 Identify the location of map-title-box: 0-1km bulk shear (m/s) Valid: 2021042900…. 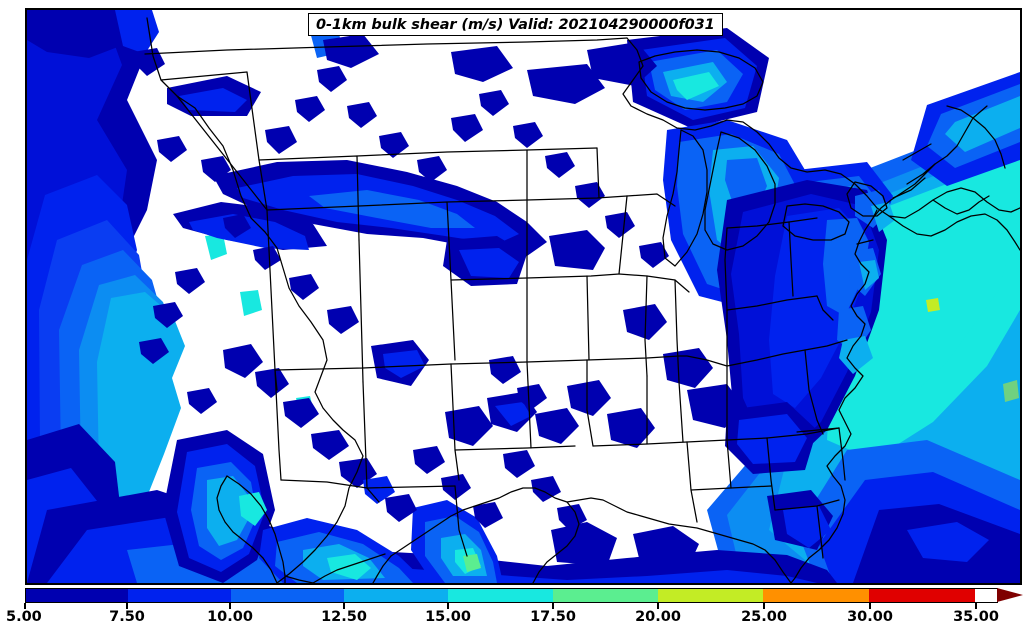
(515, 24).